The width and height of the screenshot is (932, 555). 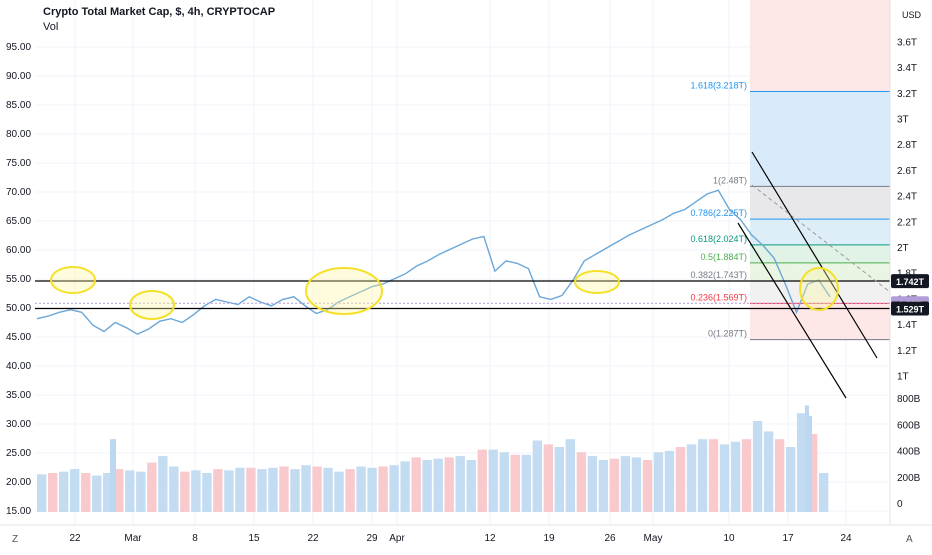 What do you see at coordinates (51, 27) in the screenshot?
I see `volume-indicator-label: Vol` at bounding box center [51, 27].